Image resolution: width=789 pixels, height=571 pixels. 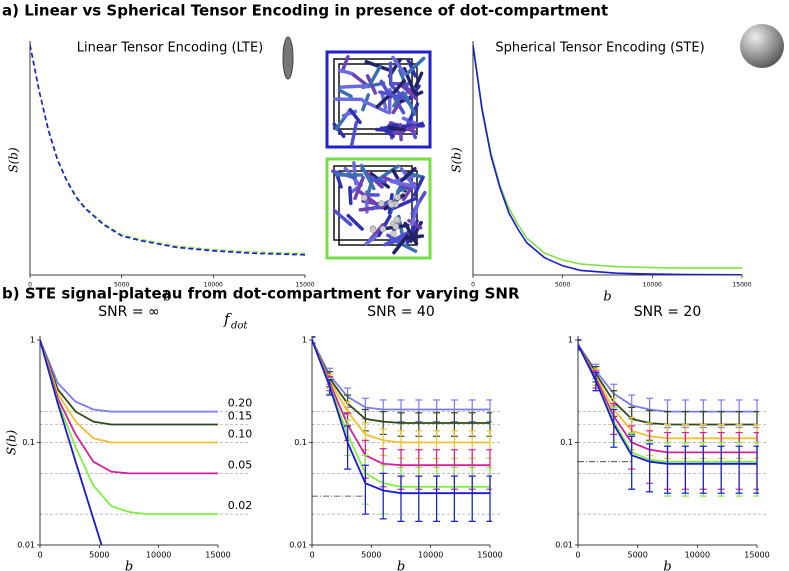 What do you see at coordinates (401, 312) in the screenshot?
I see `chart-title: SNR = 40` at bounding box center [401, 312].